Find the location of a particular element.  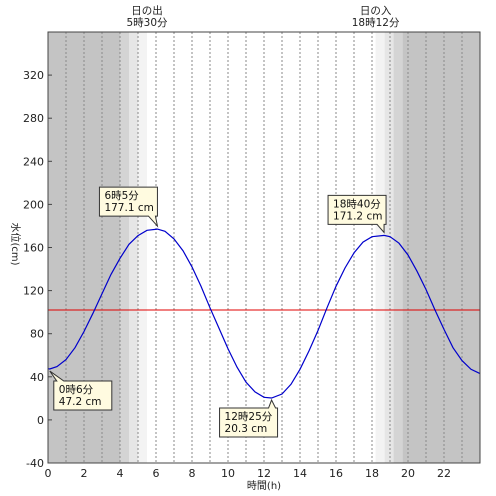

x-axis-title: 時間(h) is located at coordinates (264, 486).